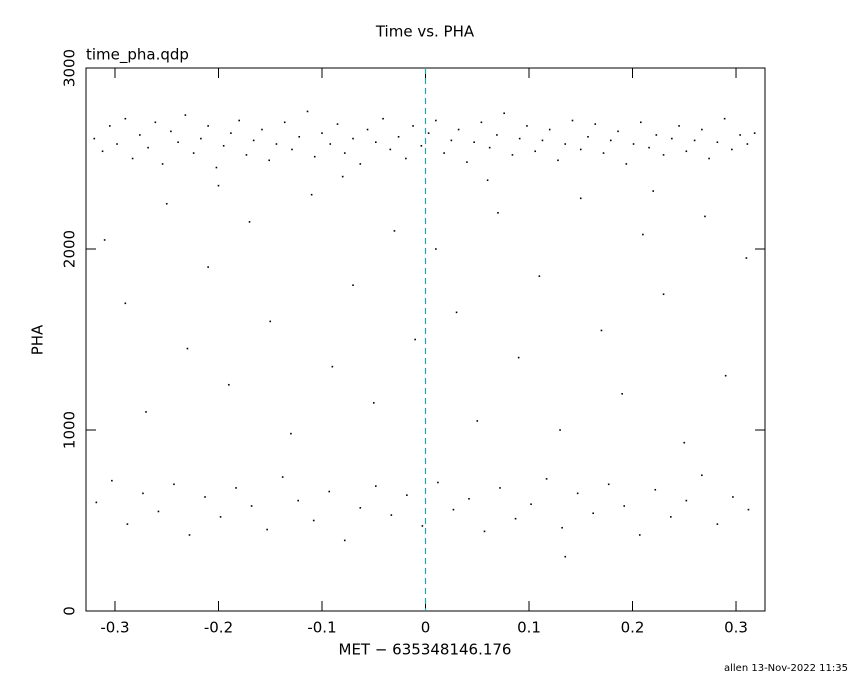  What do you see at coordinates (38, 339) in the screenshot?
I see `y-axis-label: PHA` at bounding box center [38, 339].